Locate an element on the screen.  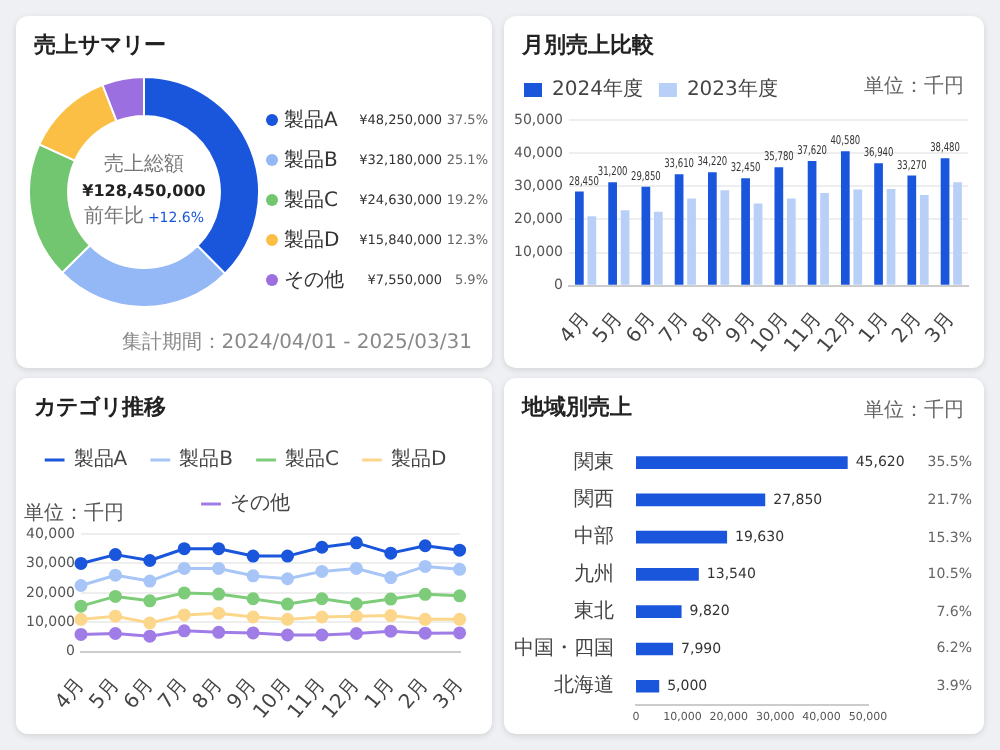
y-tick-label: 関西 is located at coordinates (594, 500).